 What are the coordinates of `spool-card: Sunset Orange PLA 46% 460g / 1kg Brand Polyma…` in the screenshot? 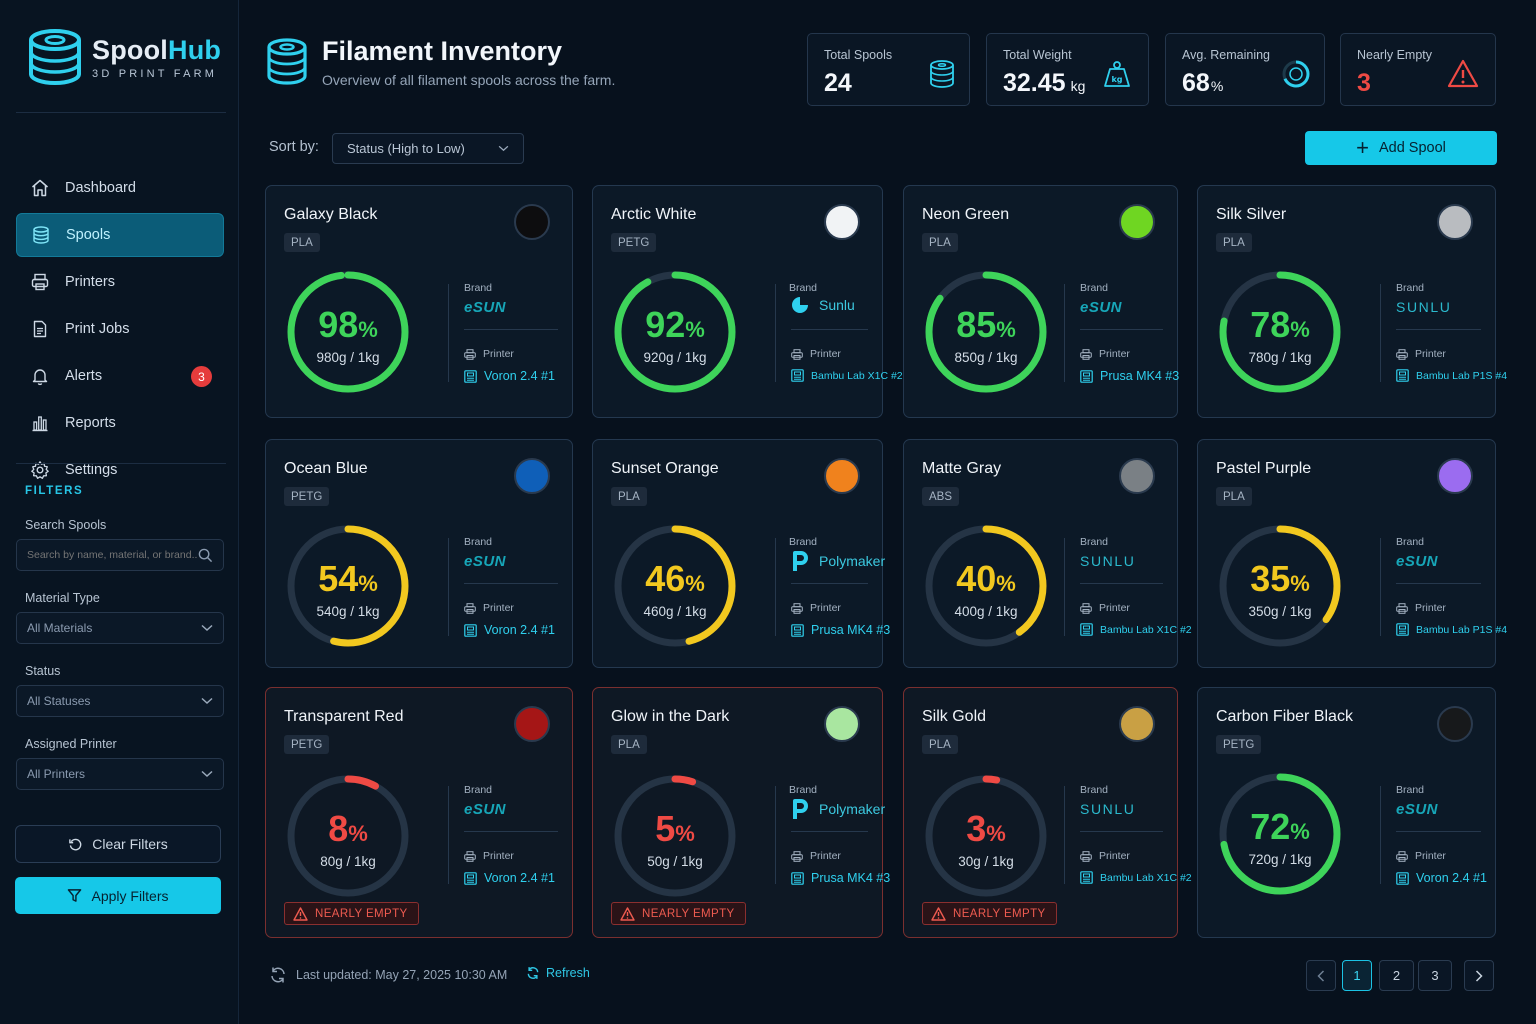 It's located at (741, 553).